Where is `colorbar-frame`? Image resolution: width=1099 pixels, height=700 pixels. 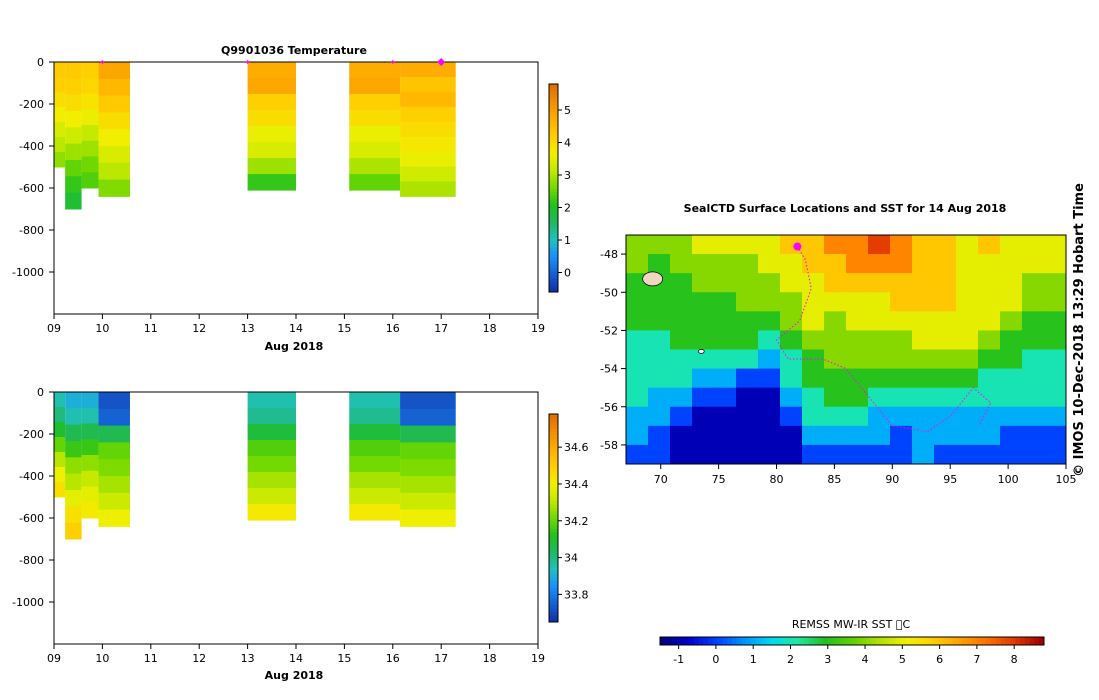 colorbar-frame is located at coordinates (553, 188).